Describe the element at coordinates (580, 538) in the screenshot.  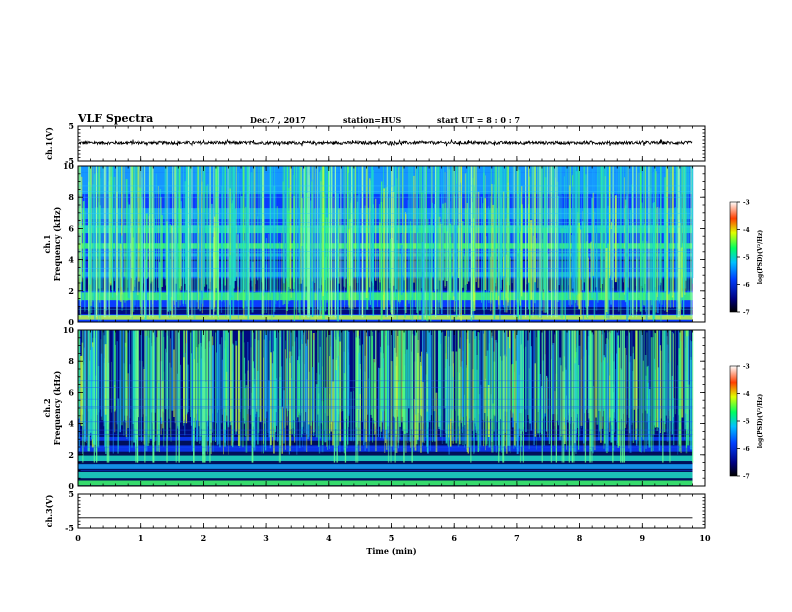
I see `x-tick-label: 8` at that location.